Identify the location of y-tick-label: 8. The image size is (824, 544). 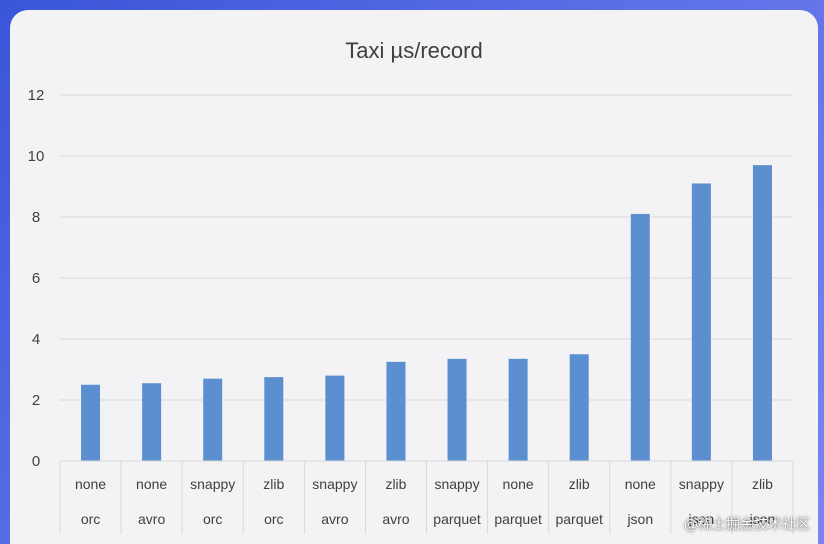
(36, 217).